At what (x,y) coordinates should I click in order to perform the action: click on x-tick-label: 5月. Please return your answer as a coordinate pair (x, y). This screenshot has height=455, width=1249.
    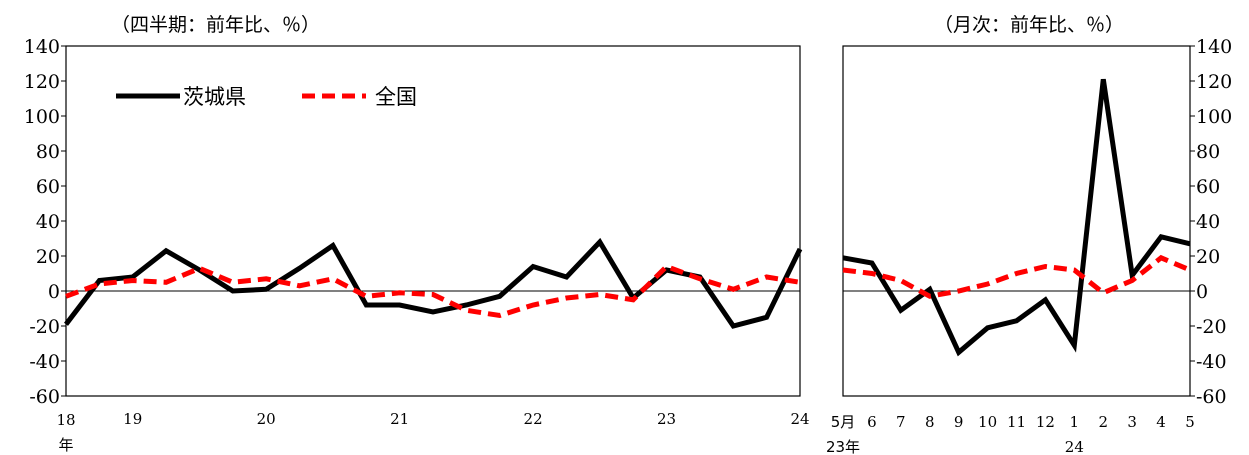
    Looking at the image, I should click on (843, 422).